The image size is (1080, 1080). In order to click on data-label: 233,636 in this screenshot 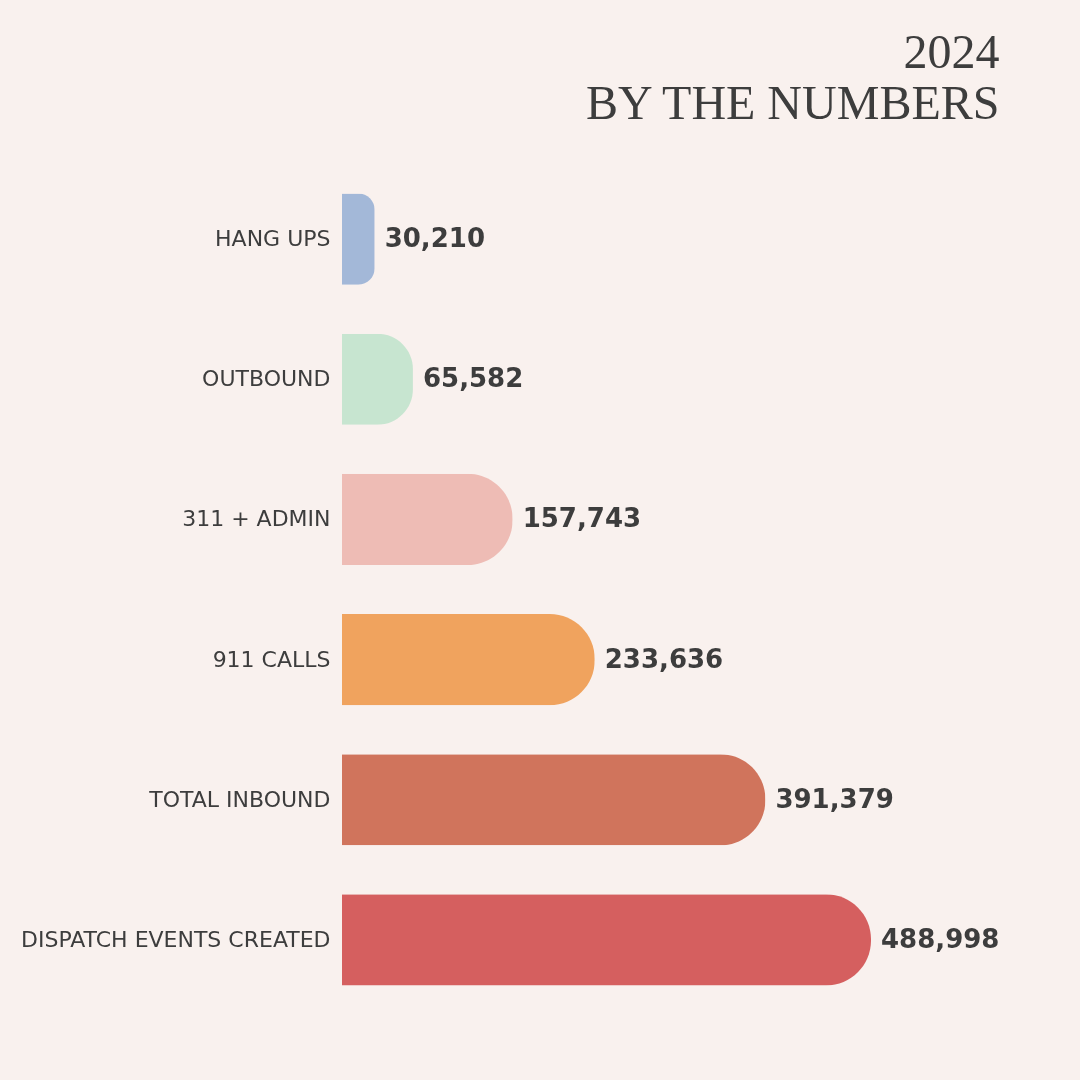, I will do `click(664, 658)`.